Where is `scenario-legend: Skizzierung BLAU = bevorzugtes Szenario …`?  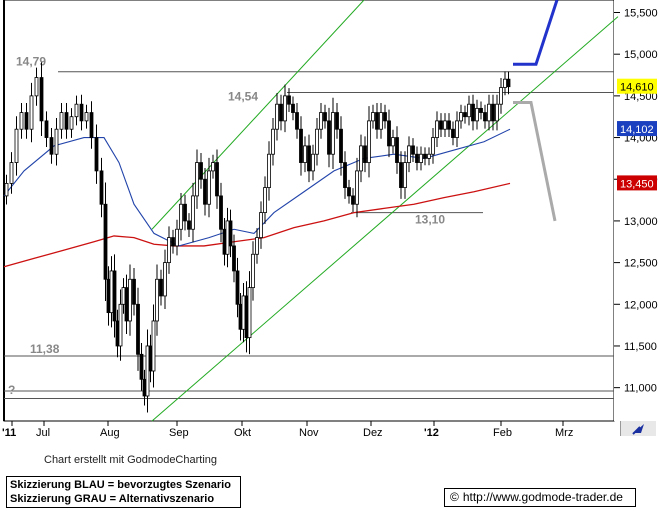 scenario-legend: Skizzierung BLAU = bevorzugtes Szenario … is located at coordinates (123, 492).